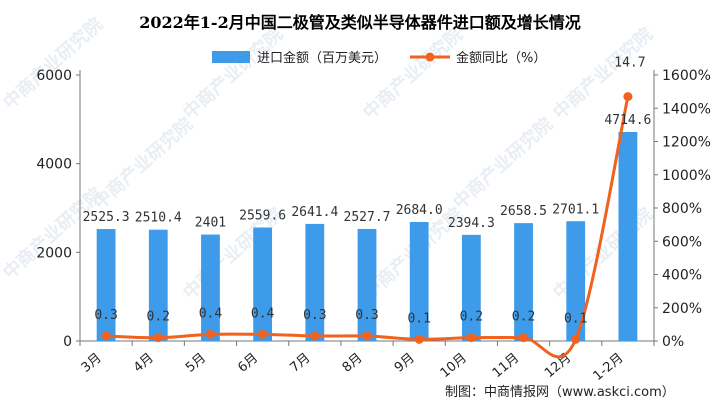 Image resolution: width=720 pixels, height=408 pixels. Describe the element at coordinates (575, 209) in the screenshot. I see `bar-value-label: 2701.1` at that location.